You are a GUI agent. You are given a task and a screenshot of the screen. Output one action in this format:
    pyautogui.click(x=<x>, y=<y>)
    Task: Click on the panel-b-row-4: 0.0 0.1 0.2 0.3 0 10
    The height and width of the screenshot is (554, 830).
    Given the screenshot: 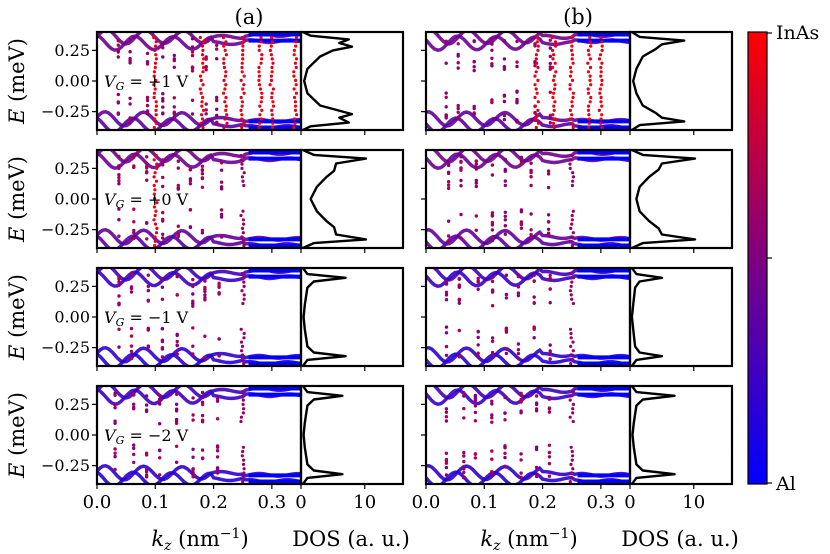 What is the action you would take?
    pyautogui.click(x=573, y=448)
    